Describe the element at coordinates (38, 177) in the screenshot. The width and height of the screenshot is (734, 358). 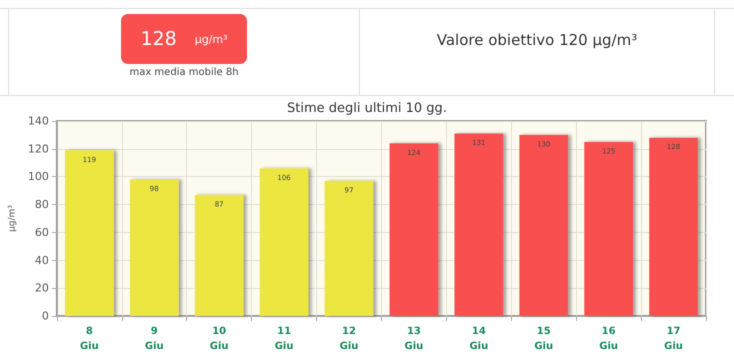
I see `y-tick-label: 100` at that location.